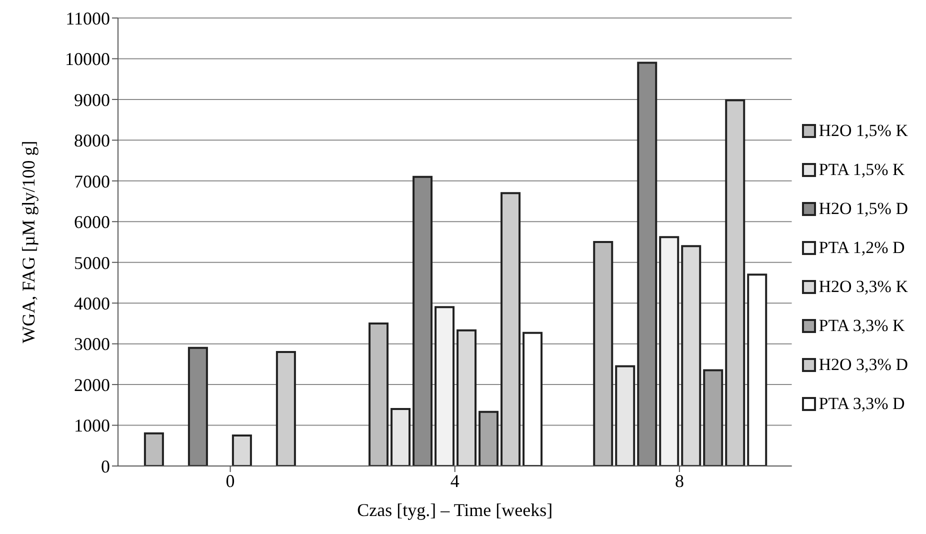 The width and height of the screenshot is (926, 534). What do you see at coordinates (92, 384) in the screenshot?
I see `y-tick-label: 2000` at bounding box center [92, 384].